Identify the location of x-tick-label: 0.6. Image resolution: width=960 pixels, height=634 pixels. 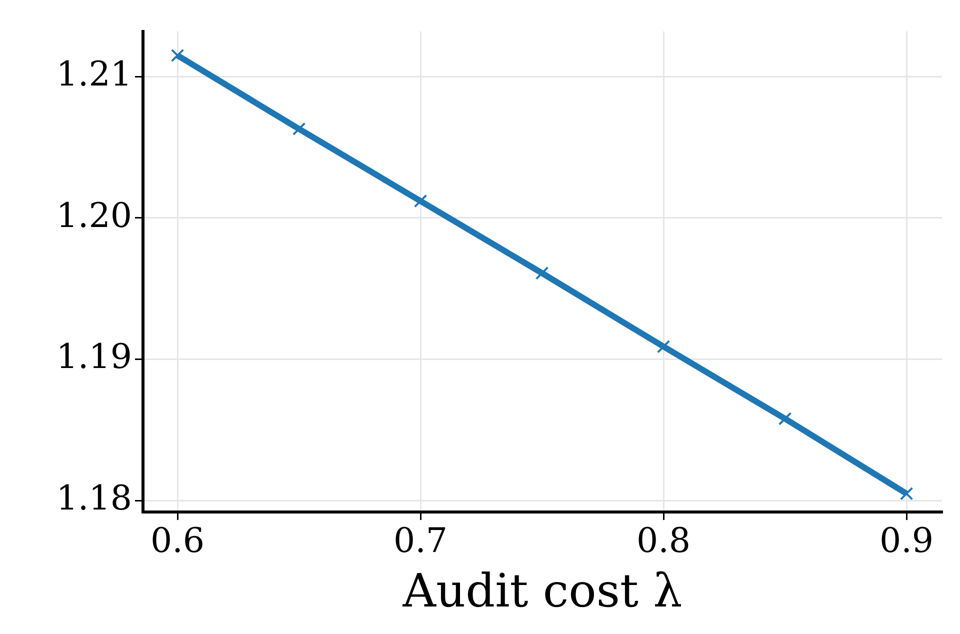
(177, 541).